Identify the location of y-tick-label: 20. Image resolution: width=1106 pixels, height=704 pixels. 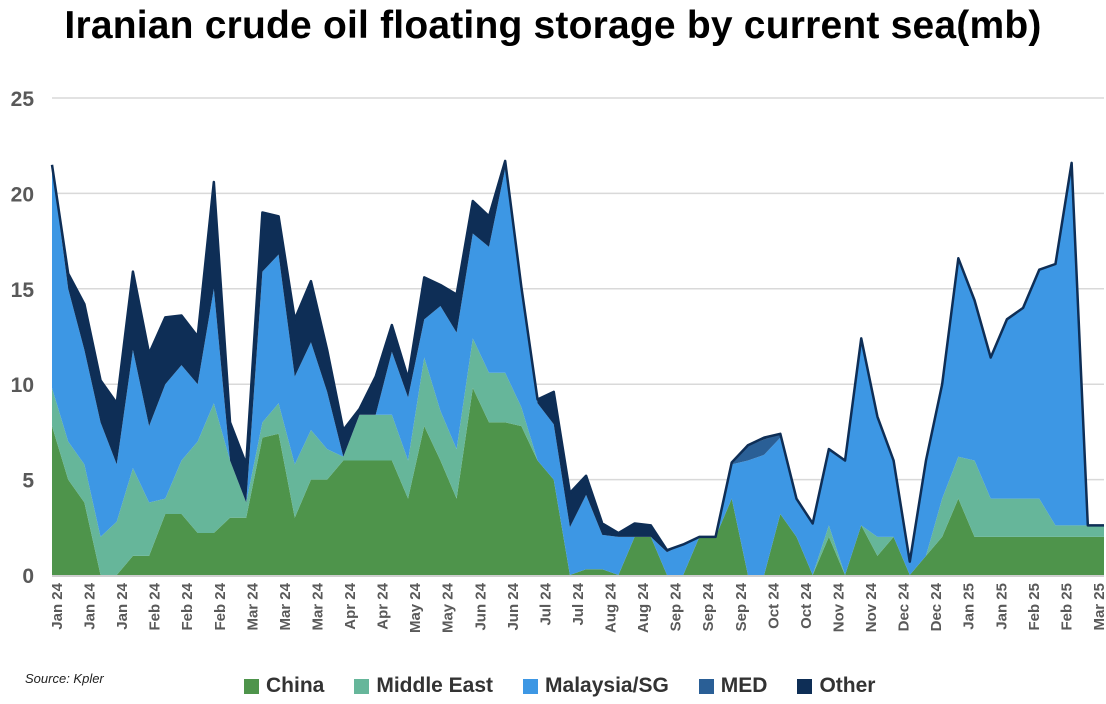
(22, 194).